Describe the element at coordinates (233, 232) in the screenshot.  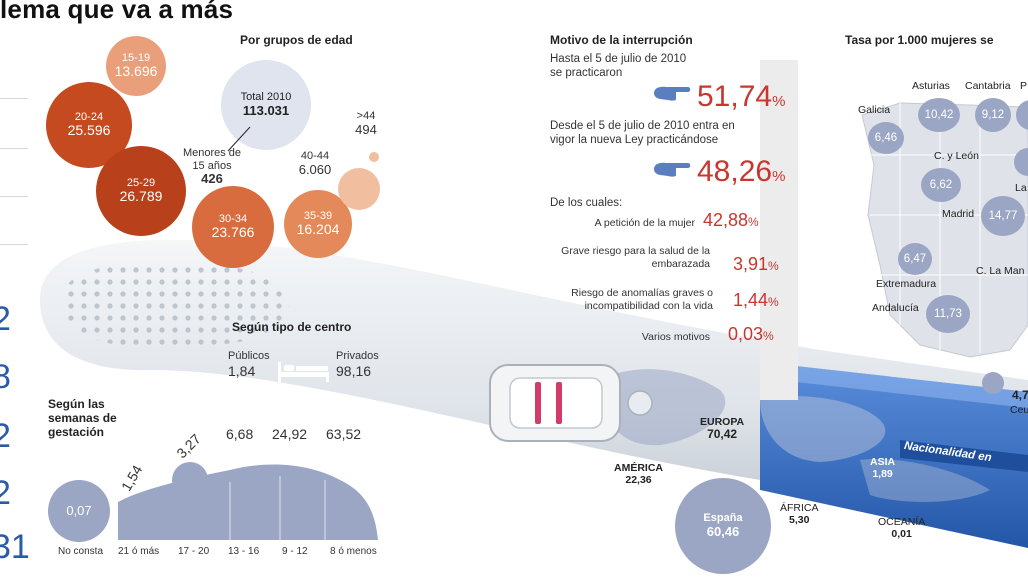
I see `age-value: 23.766` at that location.